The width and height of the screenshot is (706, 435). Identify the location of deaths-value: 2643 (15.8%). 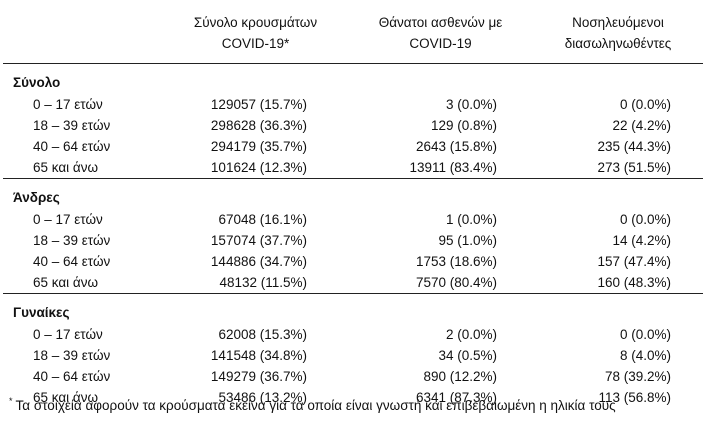
(456, 146).